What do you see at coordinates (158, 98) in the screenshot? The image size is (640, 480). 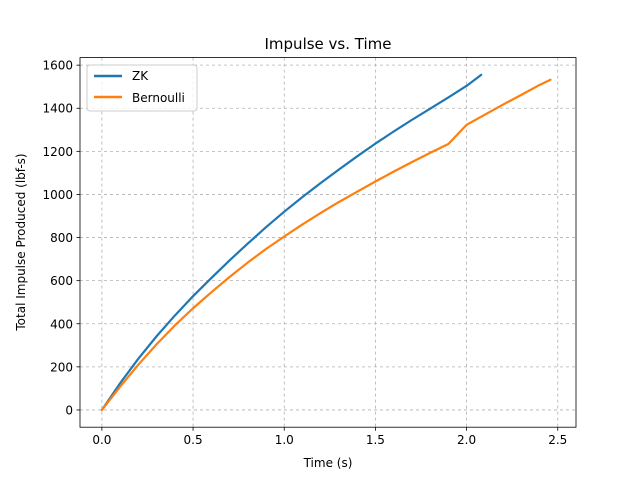 I see `legend-label-bernoulli: Bernoulli` at bounding box center [158, 98].